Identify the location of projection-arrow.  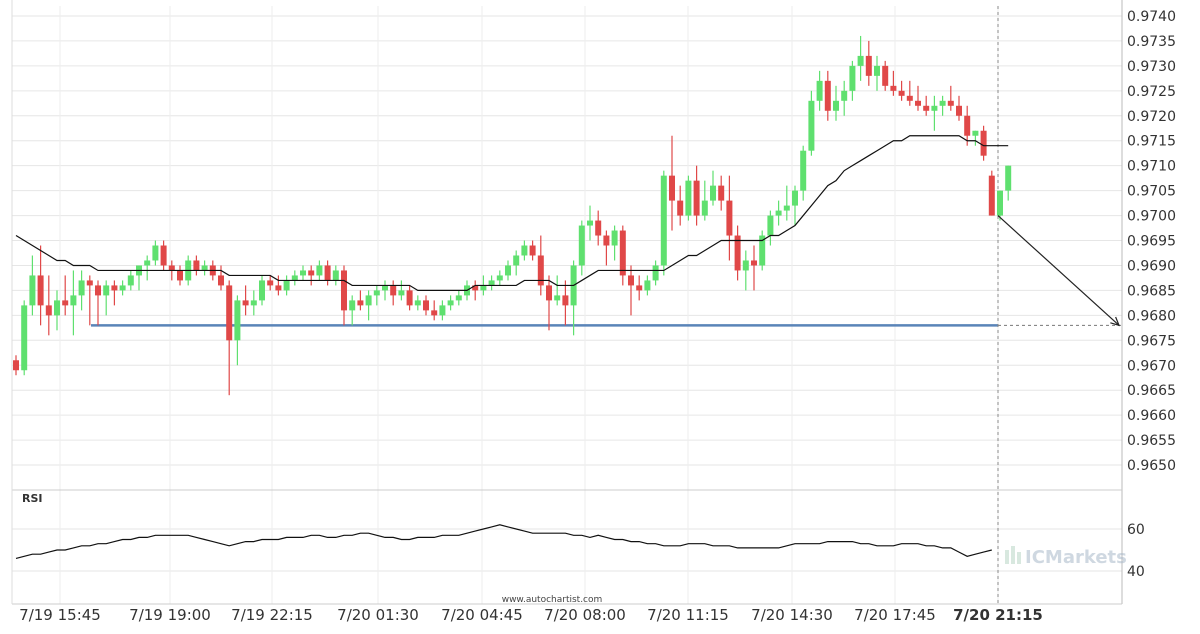
(1058, 270).